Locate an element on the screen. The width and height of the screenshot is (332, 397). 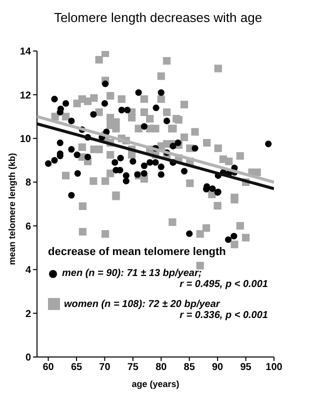
x-tick-label: 85 is located at coordinates (190, 368).